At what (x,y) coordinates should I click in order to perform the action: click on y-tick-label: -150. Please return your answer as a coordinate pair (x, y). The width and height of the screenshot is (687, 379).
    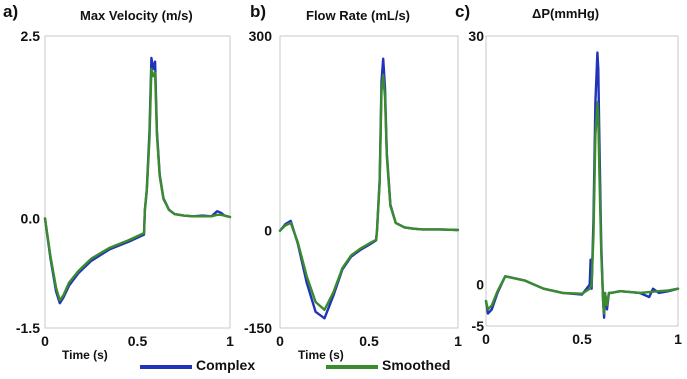
    Looking at the image, I should click on (258, 328).